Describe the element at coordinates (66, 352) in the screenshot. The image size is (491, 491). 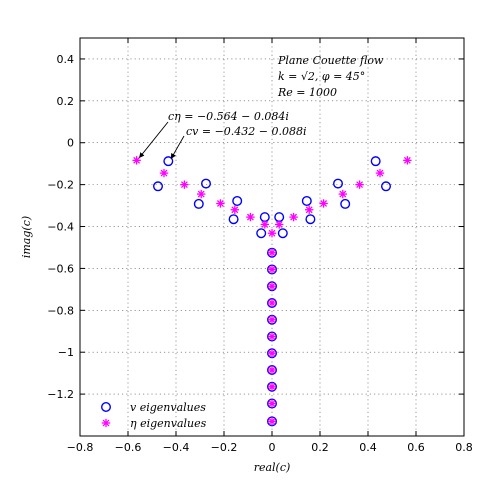
I see `y-tick-label: −1` at that location.